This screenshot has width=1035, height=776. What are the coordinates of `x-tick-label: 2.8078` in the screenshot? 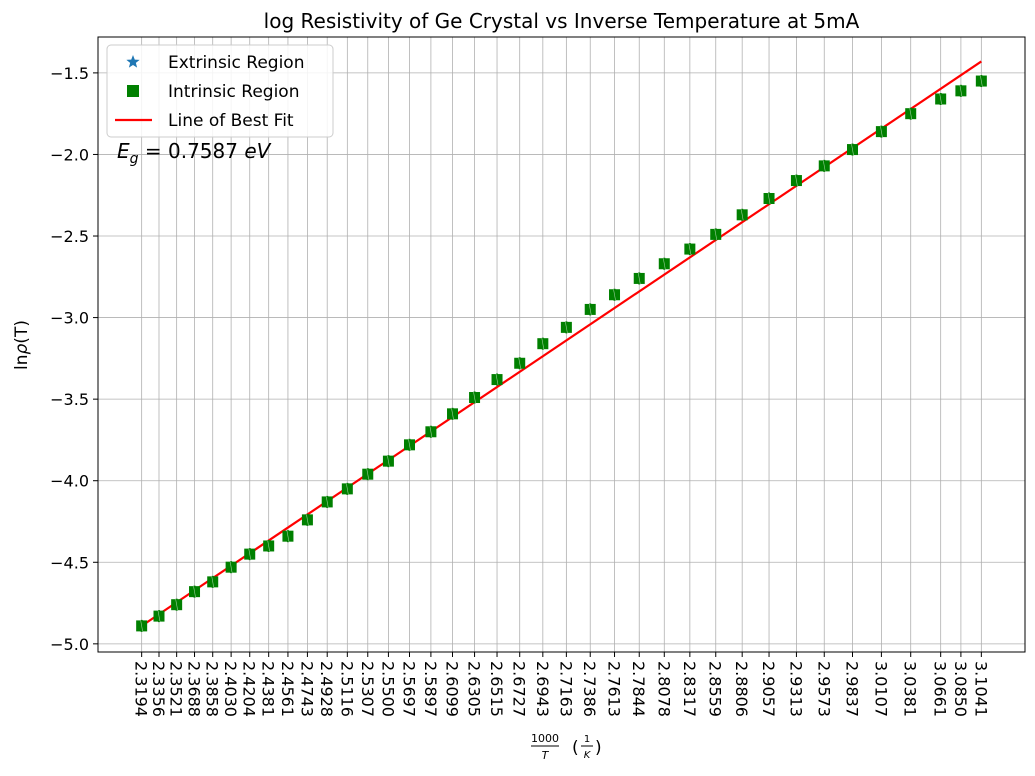 It's located at (663, 689).